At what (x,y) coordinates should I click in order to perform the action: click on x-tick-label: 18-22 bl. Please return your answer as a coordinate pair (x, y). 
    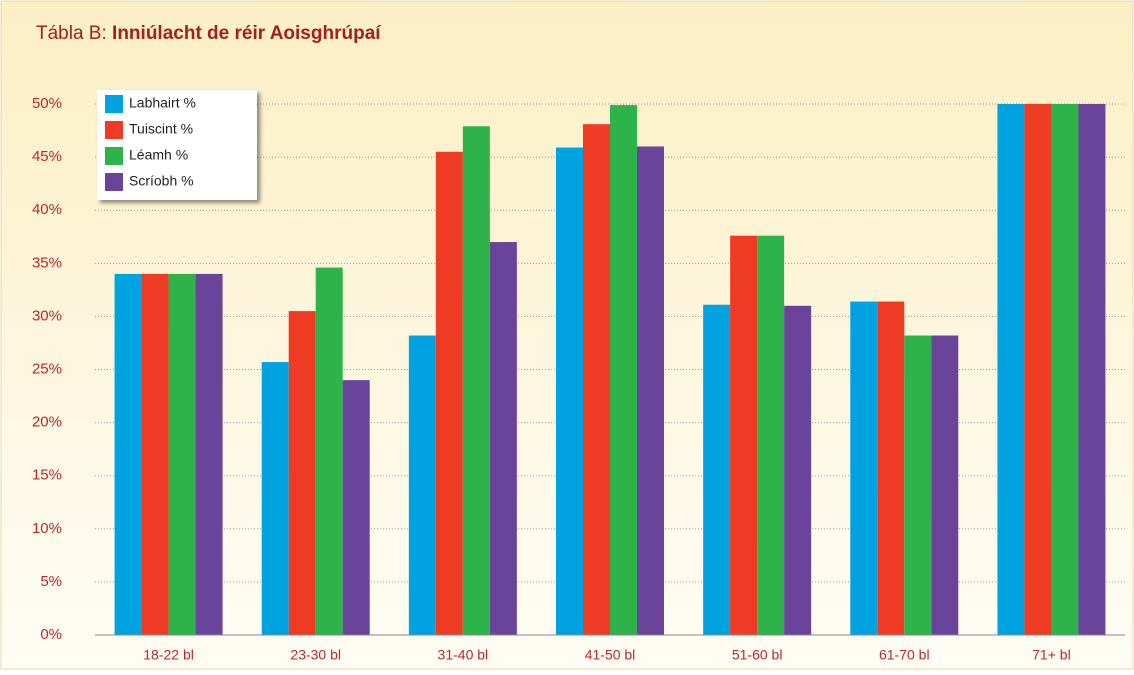
    Looking at the image, I should click on (168, 655).